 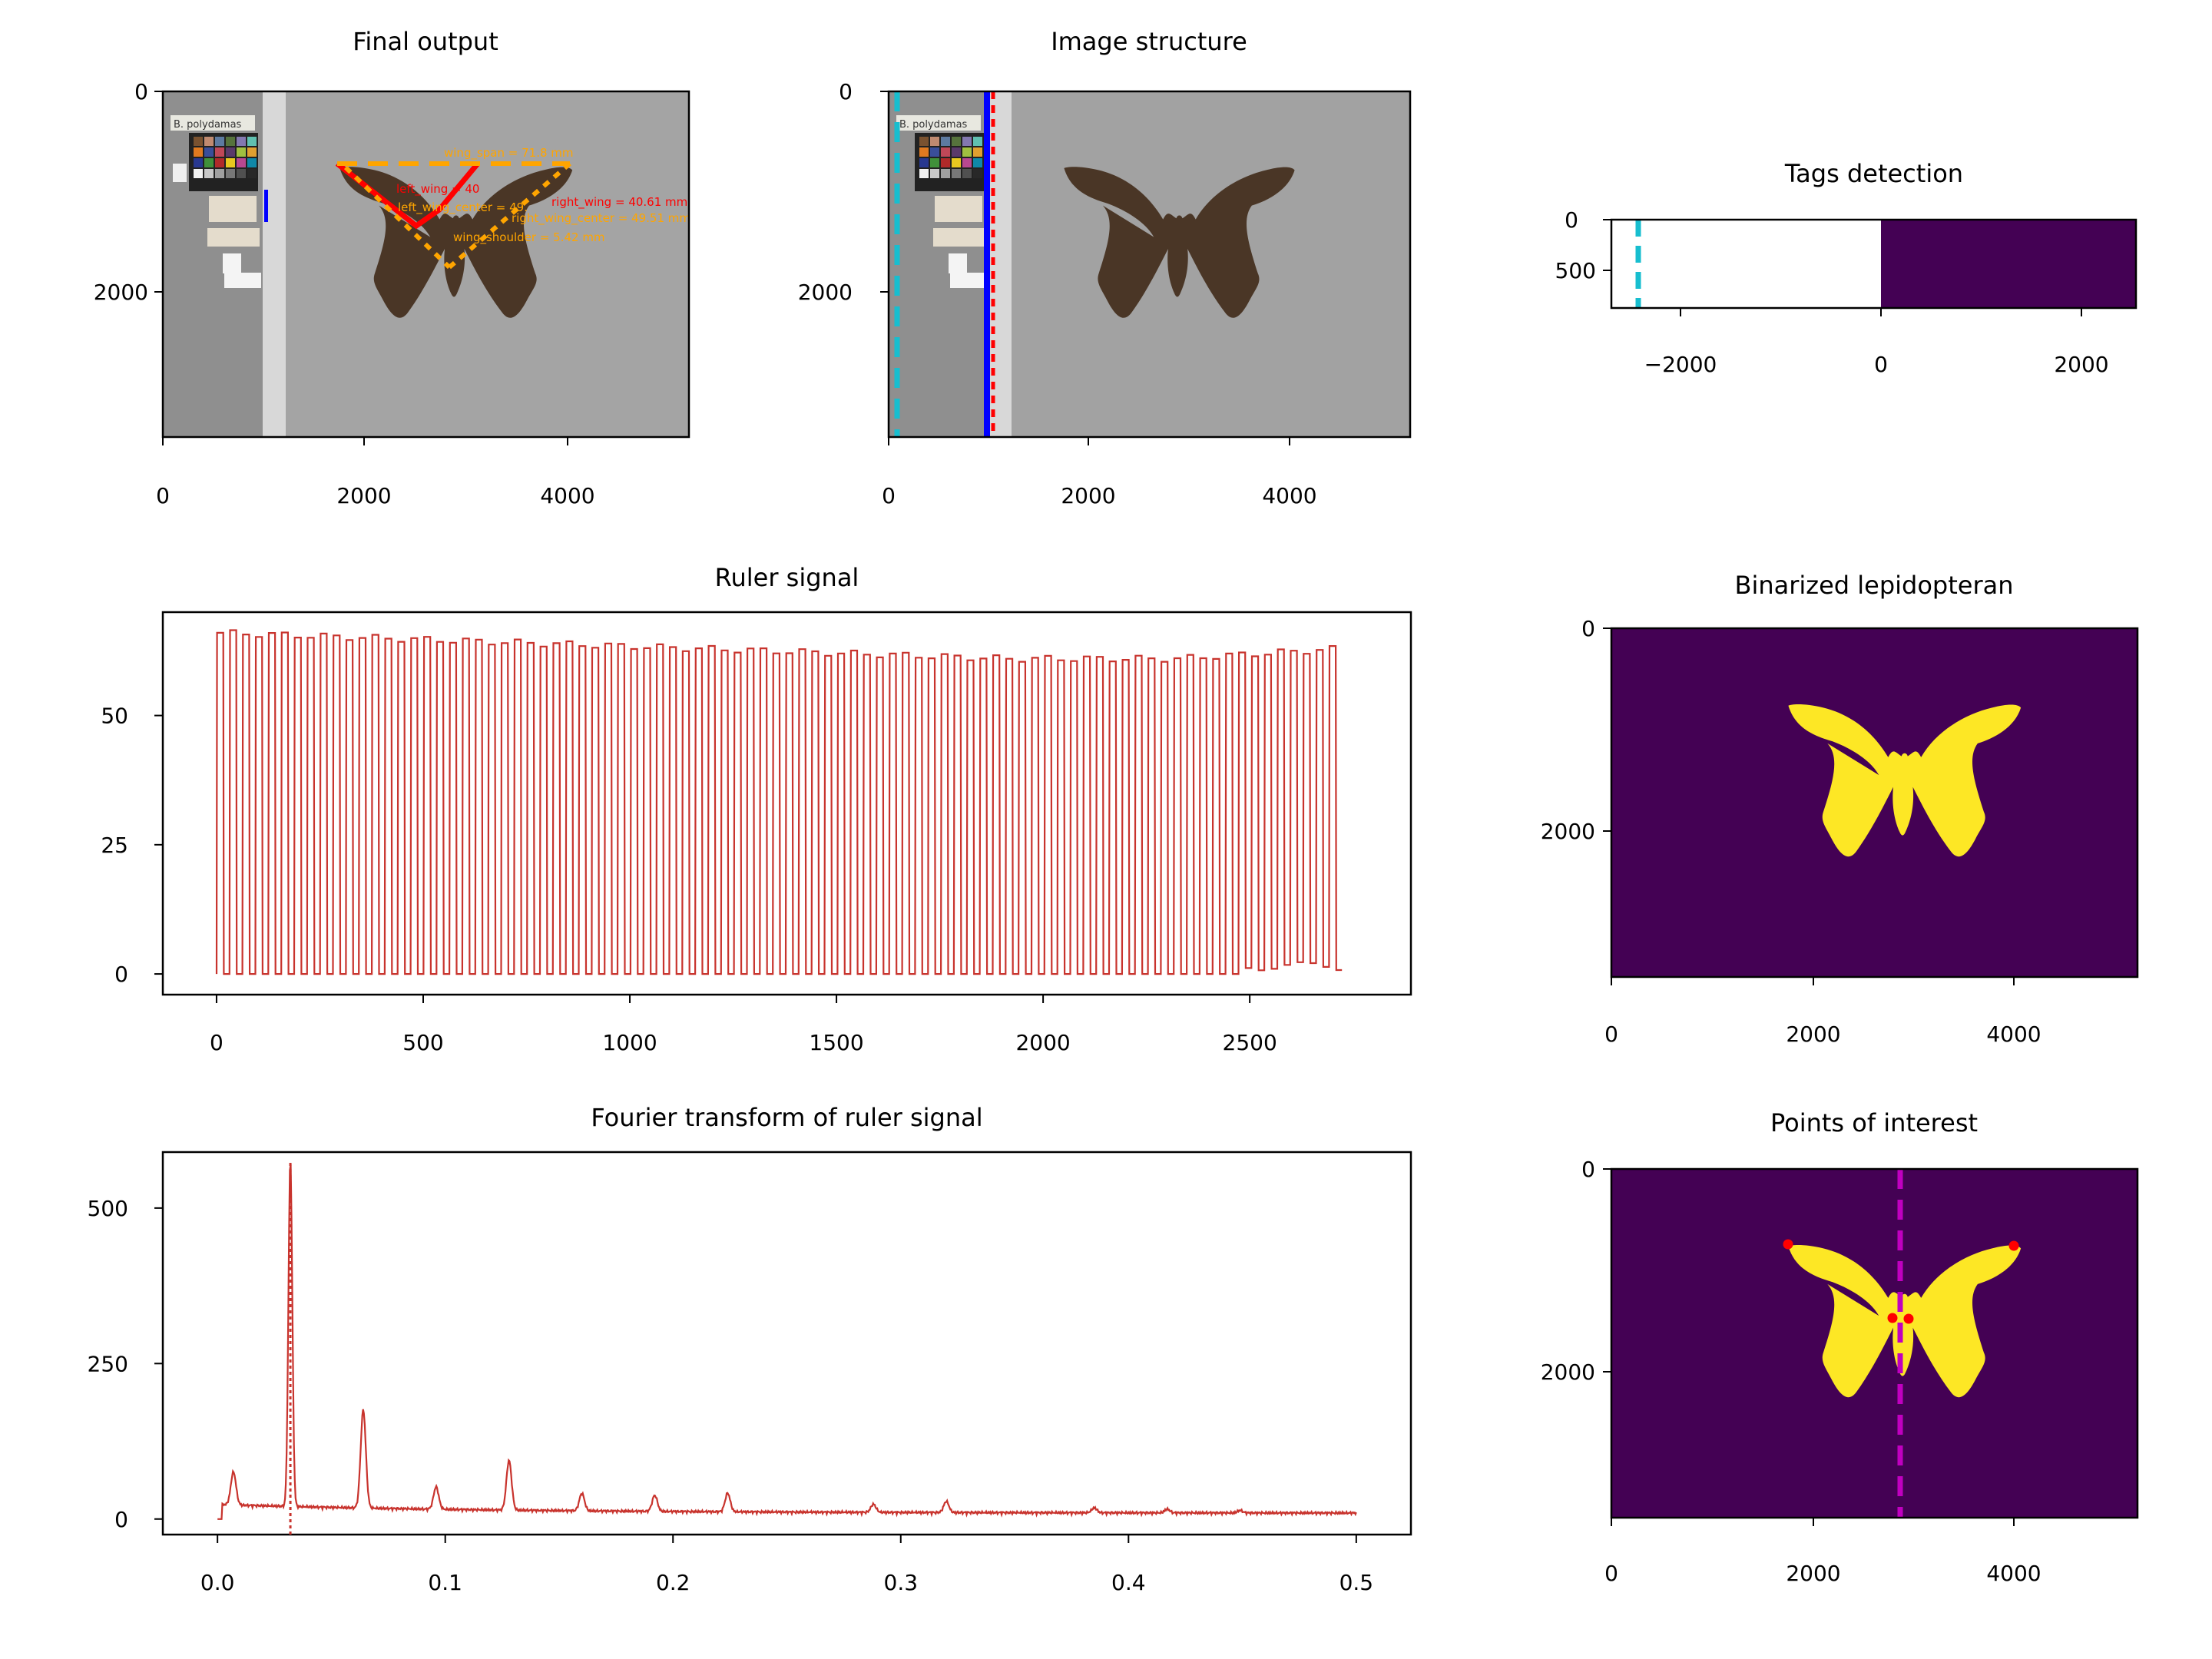 What do you see at coordinates (902, 1583) in the screenshot?
I see `fourier-xtick-label: 0.3` at bounding box center [902, 1583].